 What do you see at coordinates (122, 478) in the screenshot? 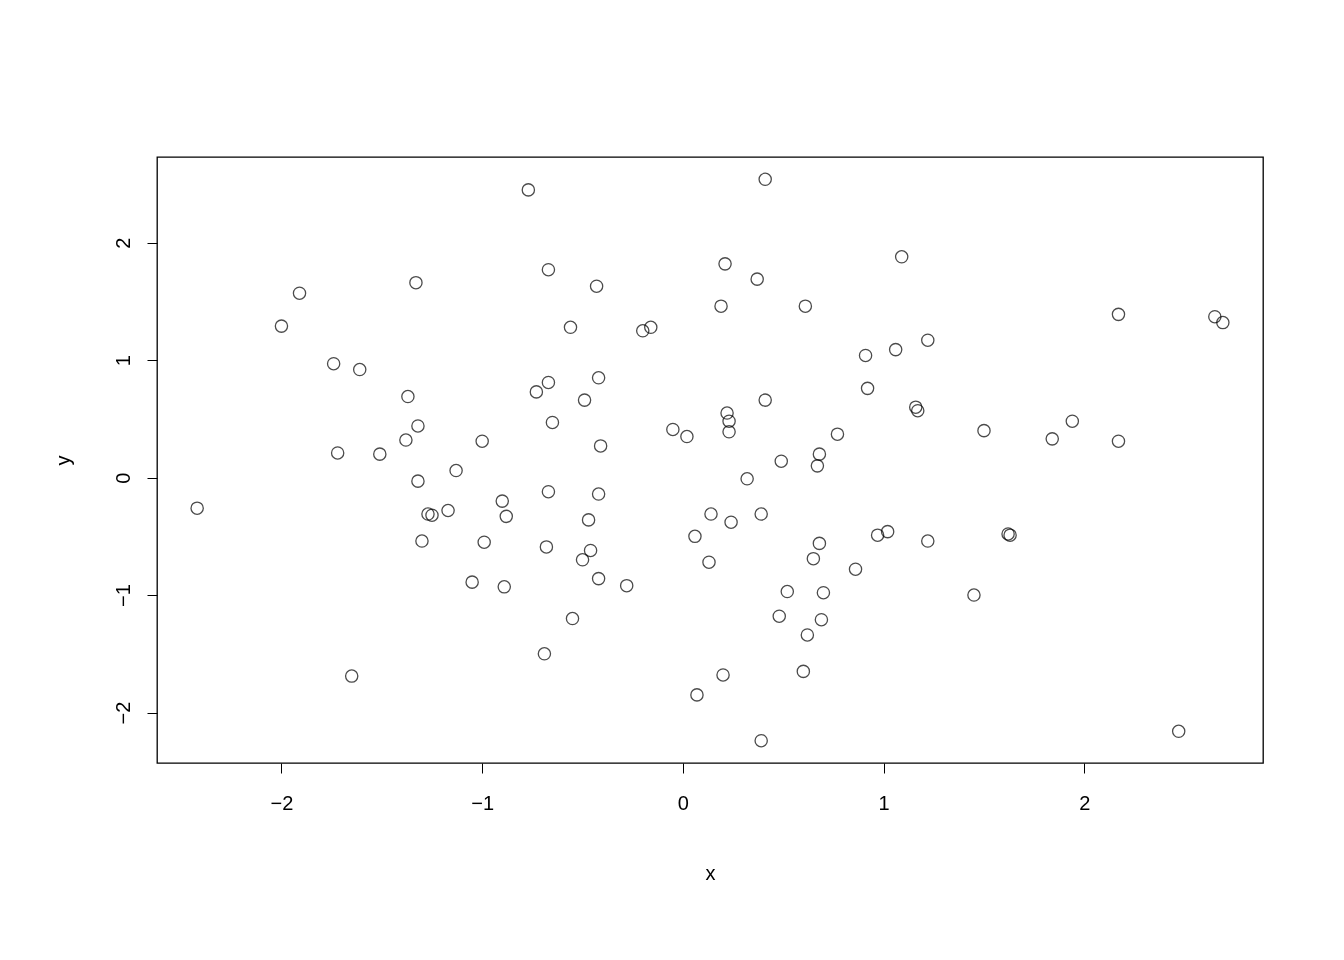
I see `y-tick-label: 0` at bounding box center [122, 478].